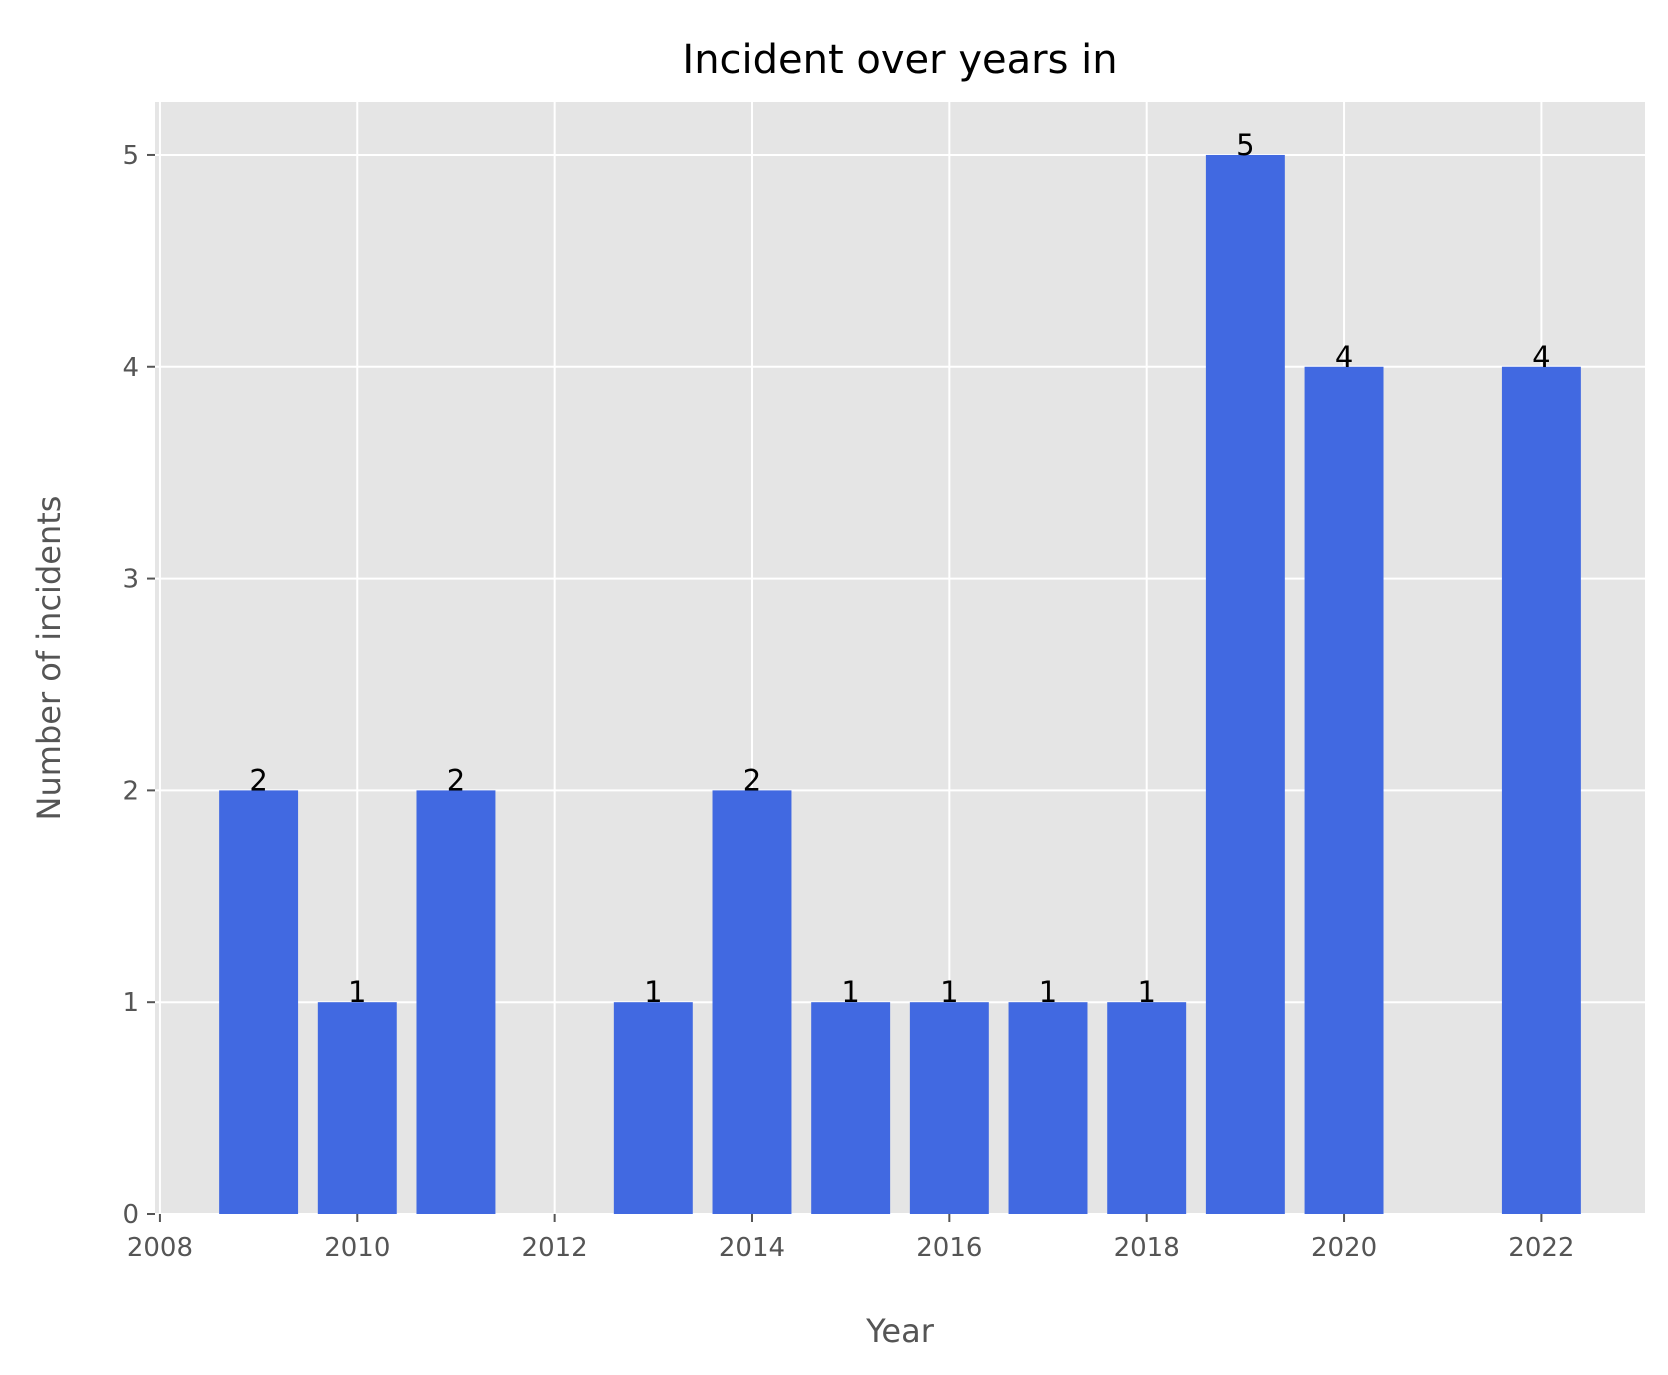 The height and width of the screenshot is (1375, 1668). I want to click on data-label-2016: 1, so click(949, 992).